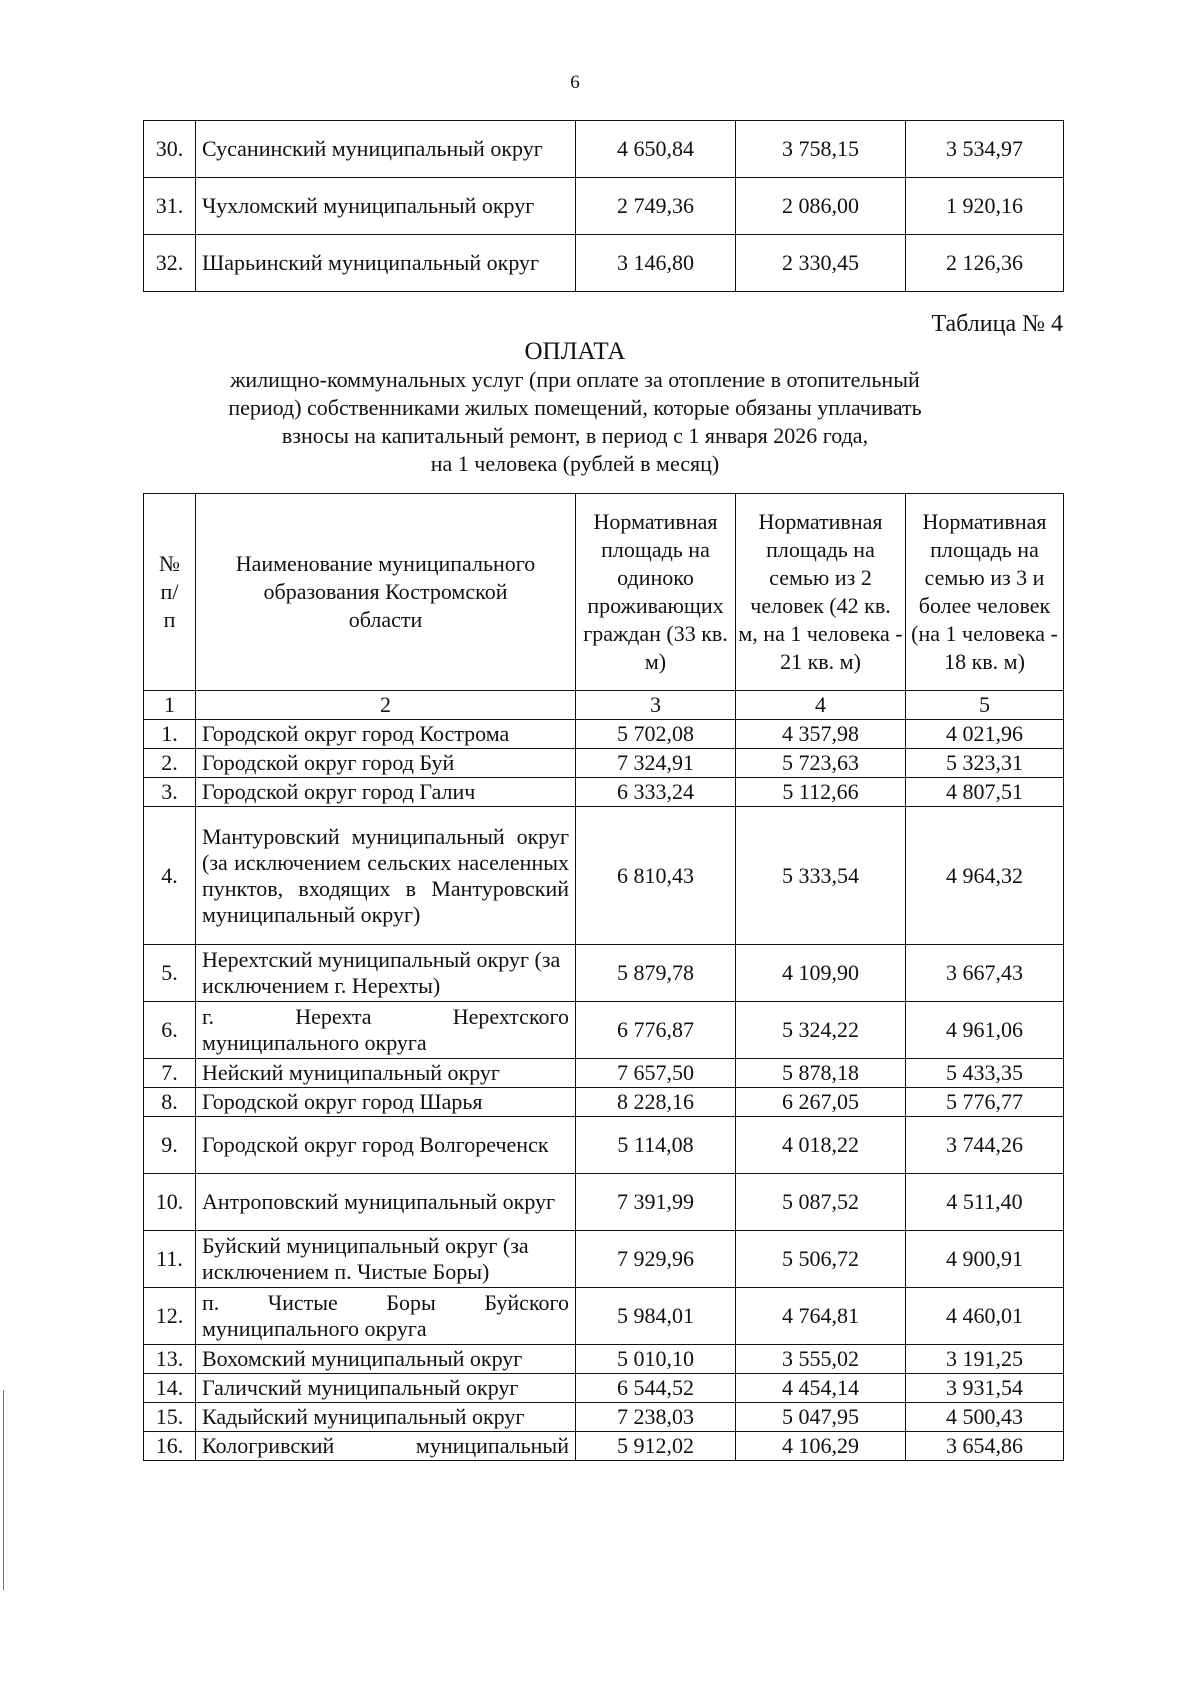  I want to click on district-name: Городской округ город Шарья, so click(385, 1102).